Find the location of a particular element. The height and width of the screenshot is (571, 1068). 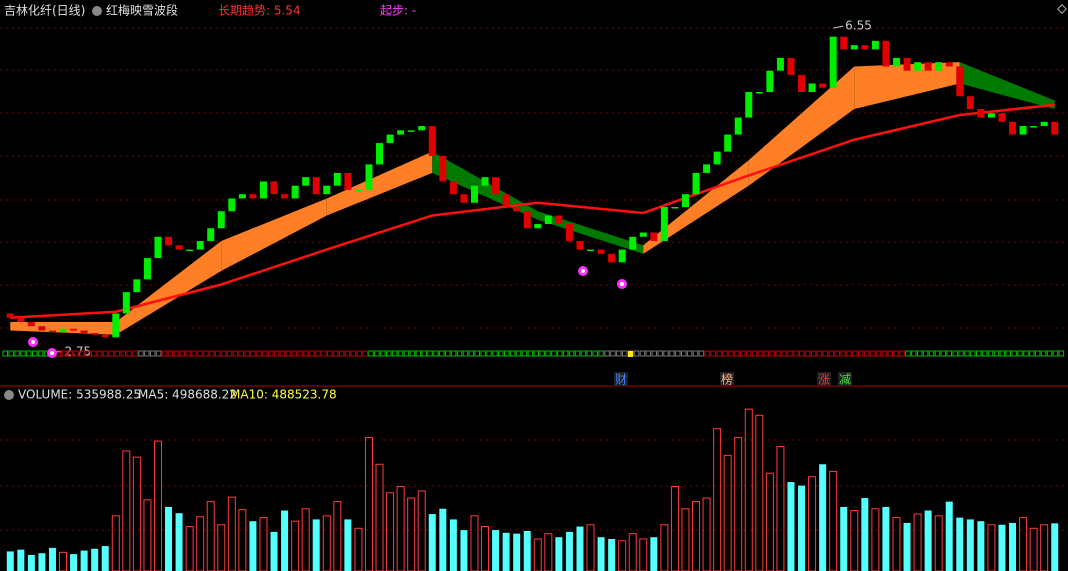

event-marker: 榜 is located at coordinates (727, 379).